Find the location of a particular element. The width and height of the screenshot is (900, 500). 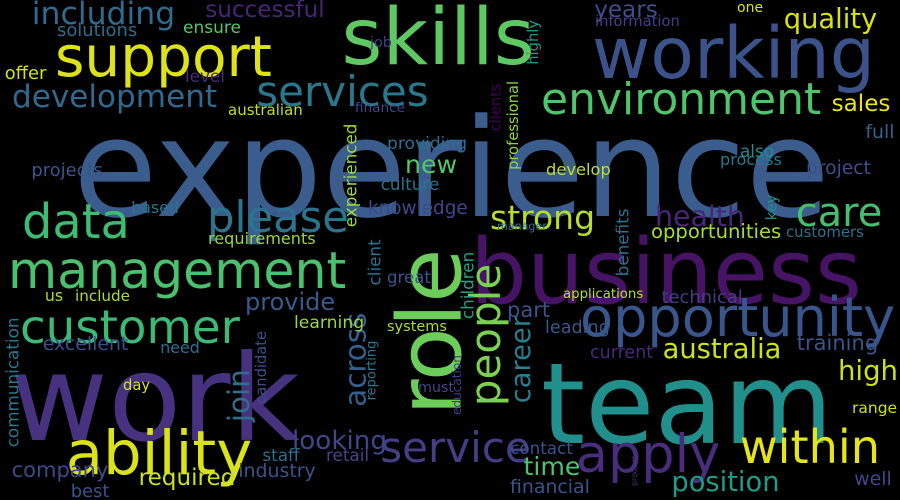

word: company is located at coordinates (60, 469).